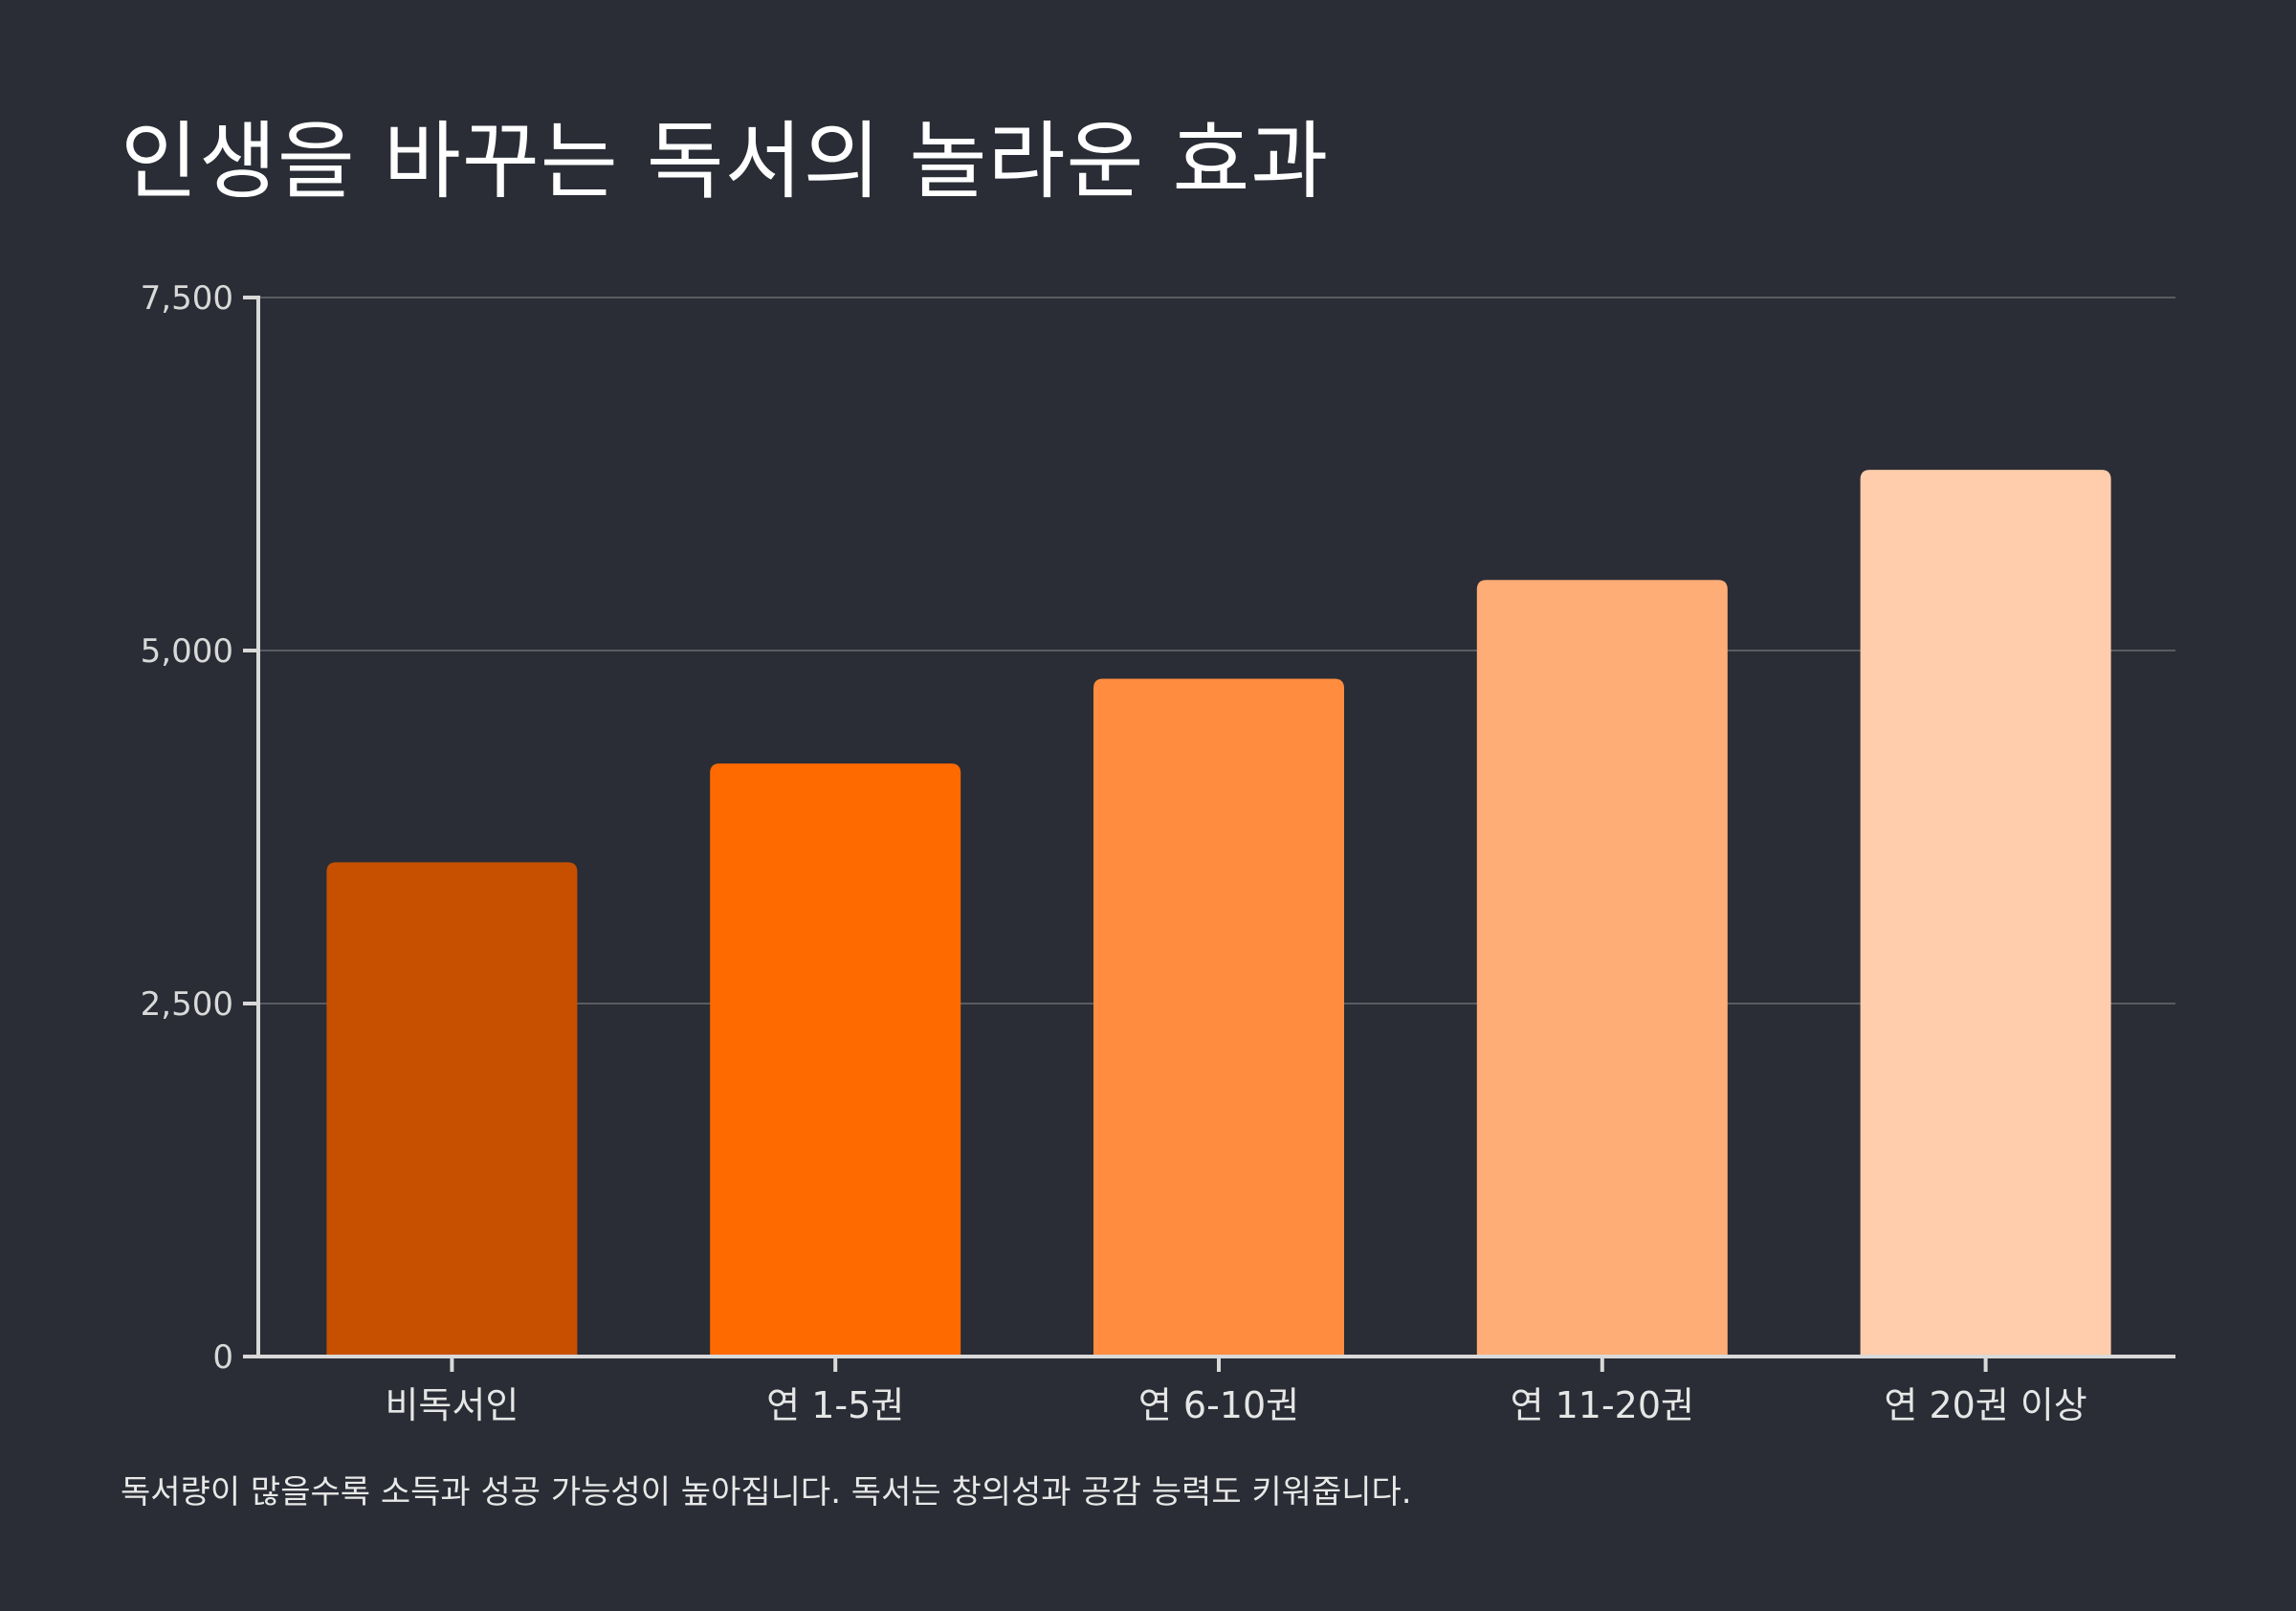  What do you see at coordinates (835, 1405) in the screenshot?
I see `x-tick-label-1: 연 1-5권` at bounding box center [835, 1405].